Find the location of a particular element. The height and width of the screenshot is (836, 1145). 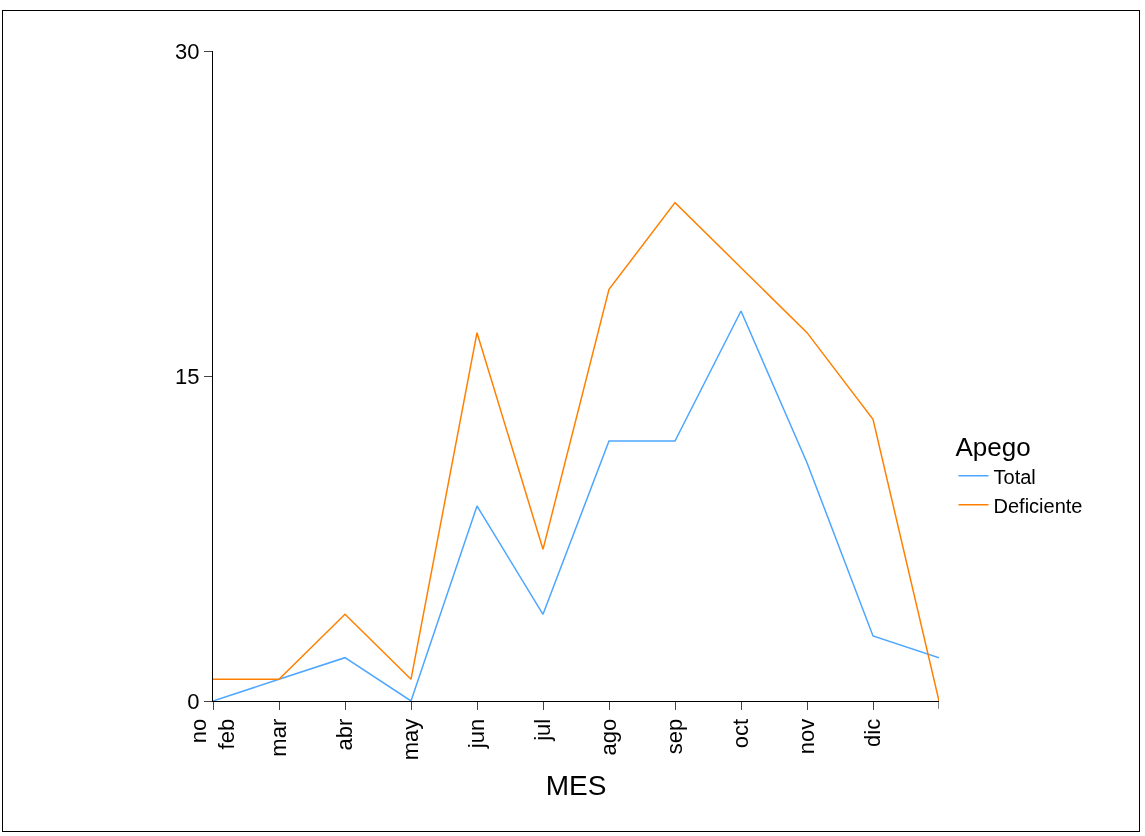

x-tick-label: jul is located at coordinates (543, 730).